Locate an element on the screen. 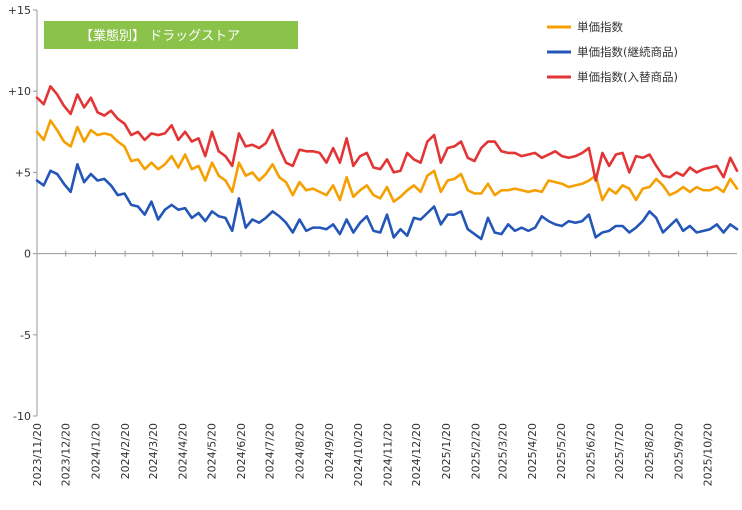 This screenshot has width=742, height=510. y-tick-label: +10 is located at coordinates (19, 91).